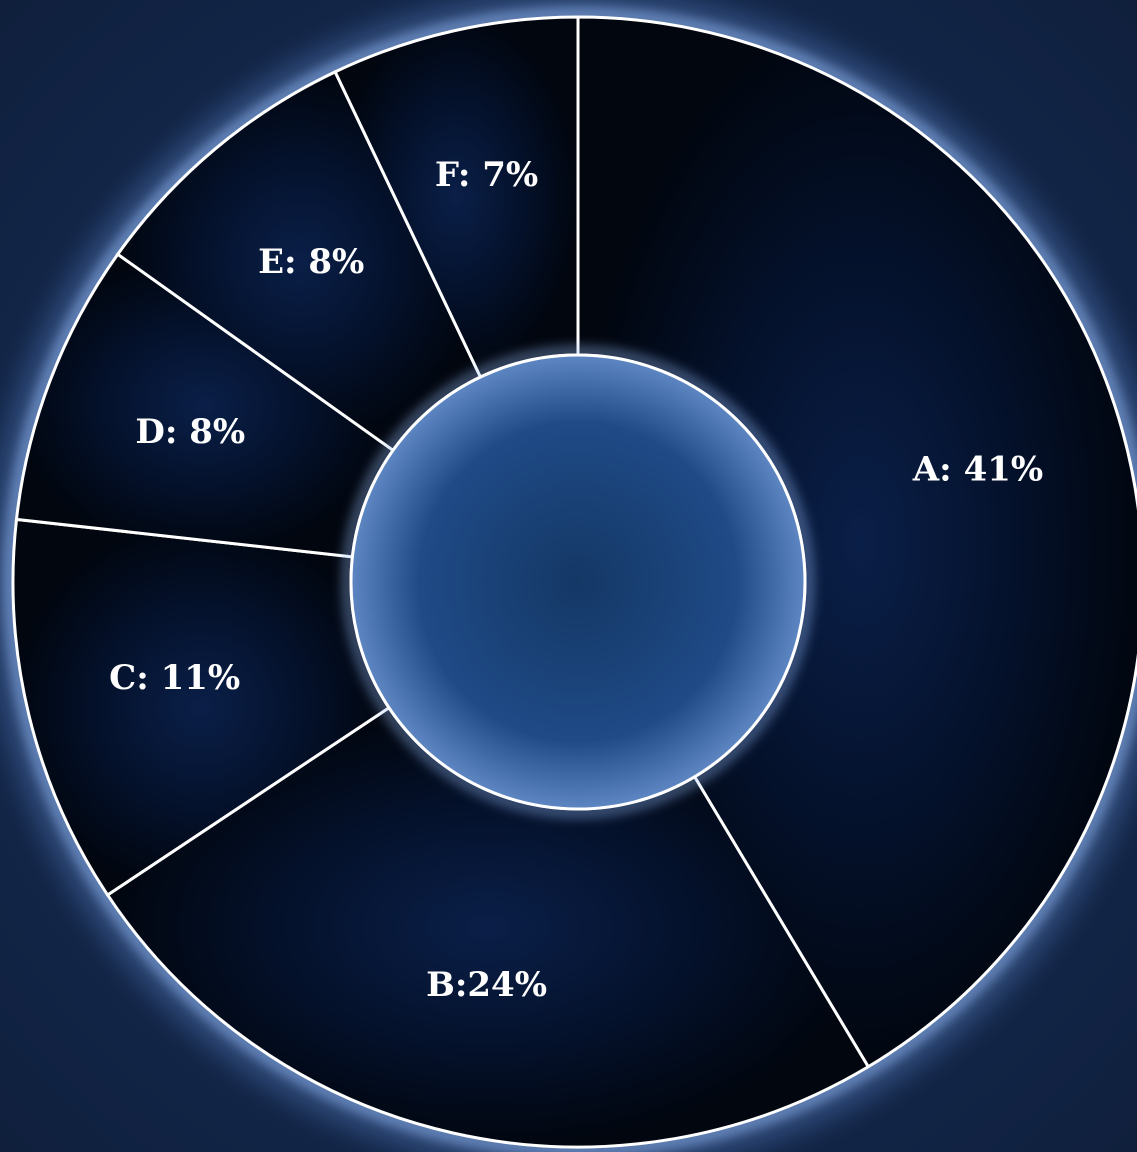  I want to click on slice-label-d: D: 8%, so click(190, 432).